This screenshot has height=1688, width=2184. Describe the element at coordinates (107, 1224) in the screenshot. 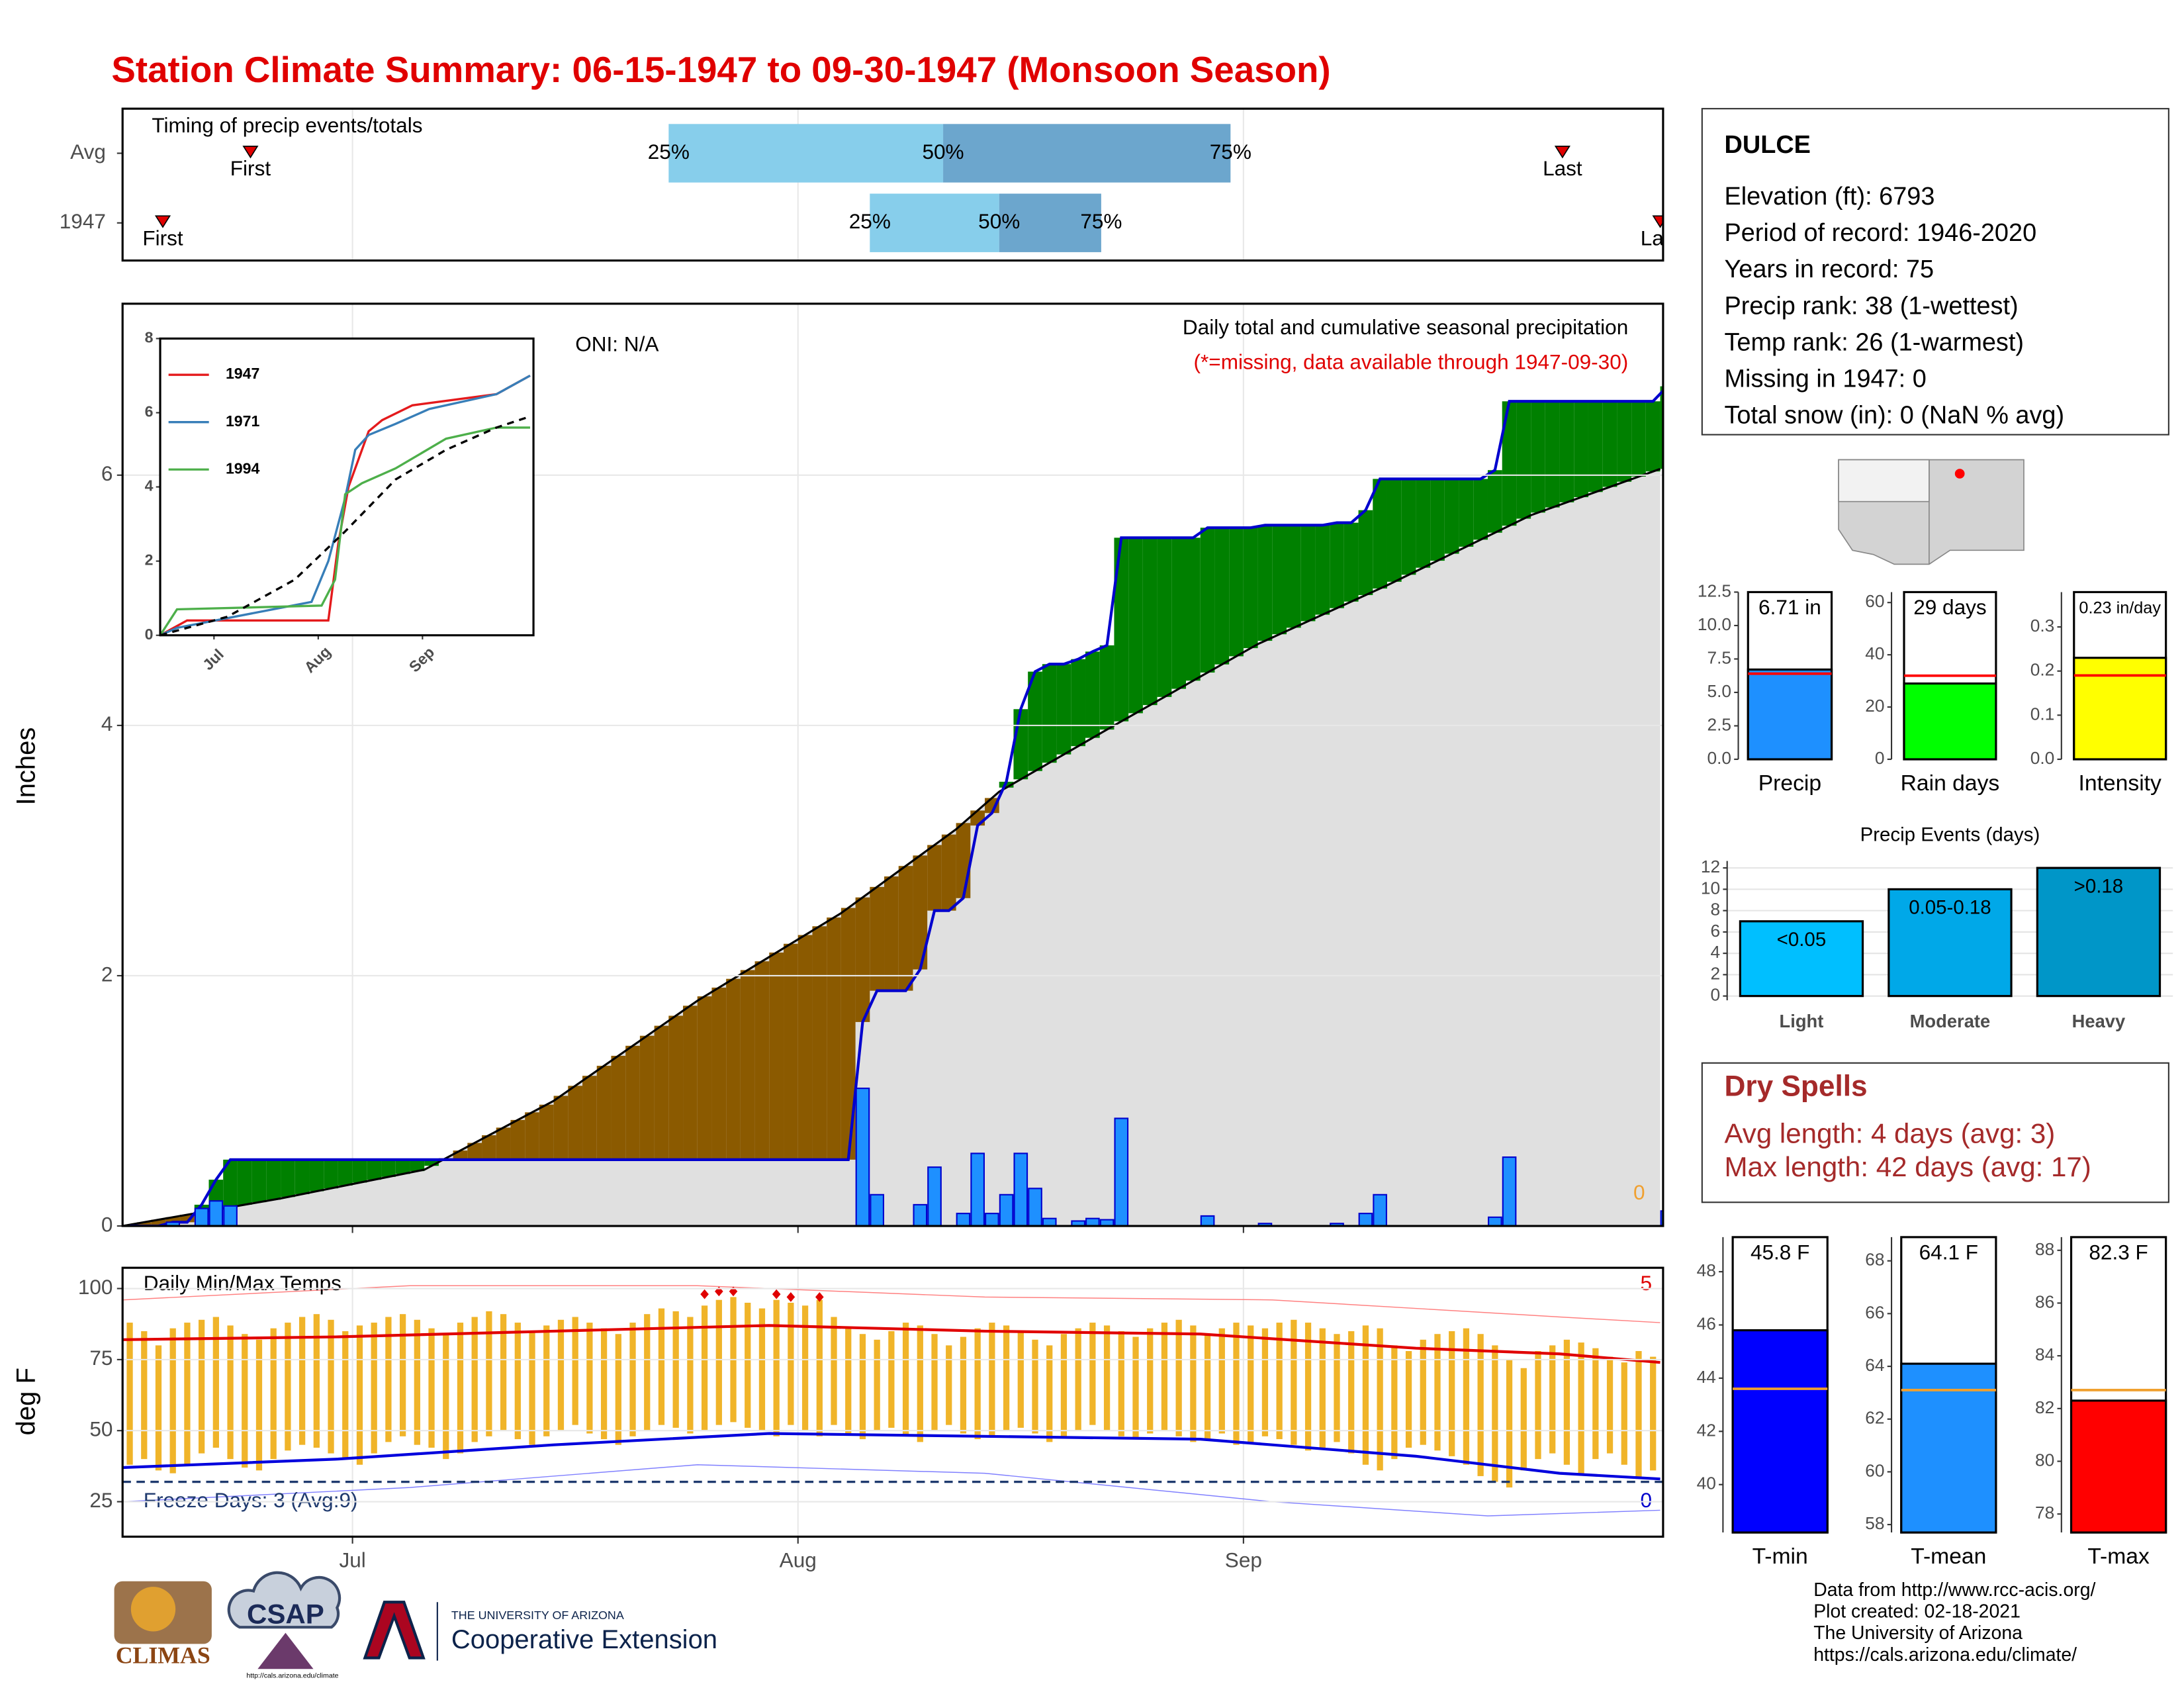

I see `y-tick-label: 0` at that location.